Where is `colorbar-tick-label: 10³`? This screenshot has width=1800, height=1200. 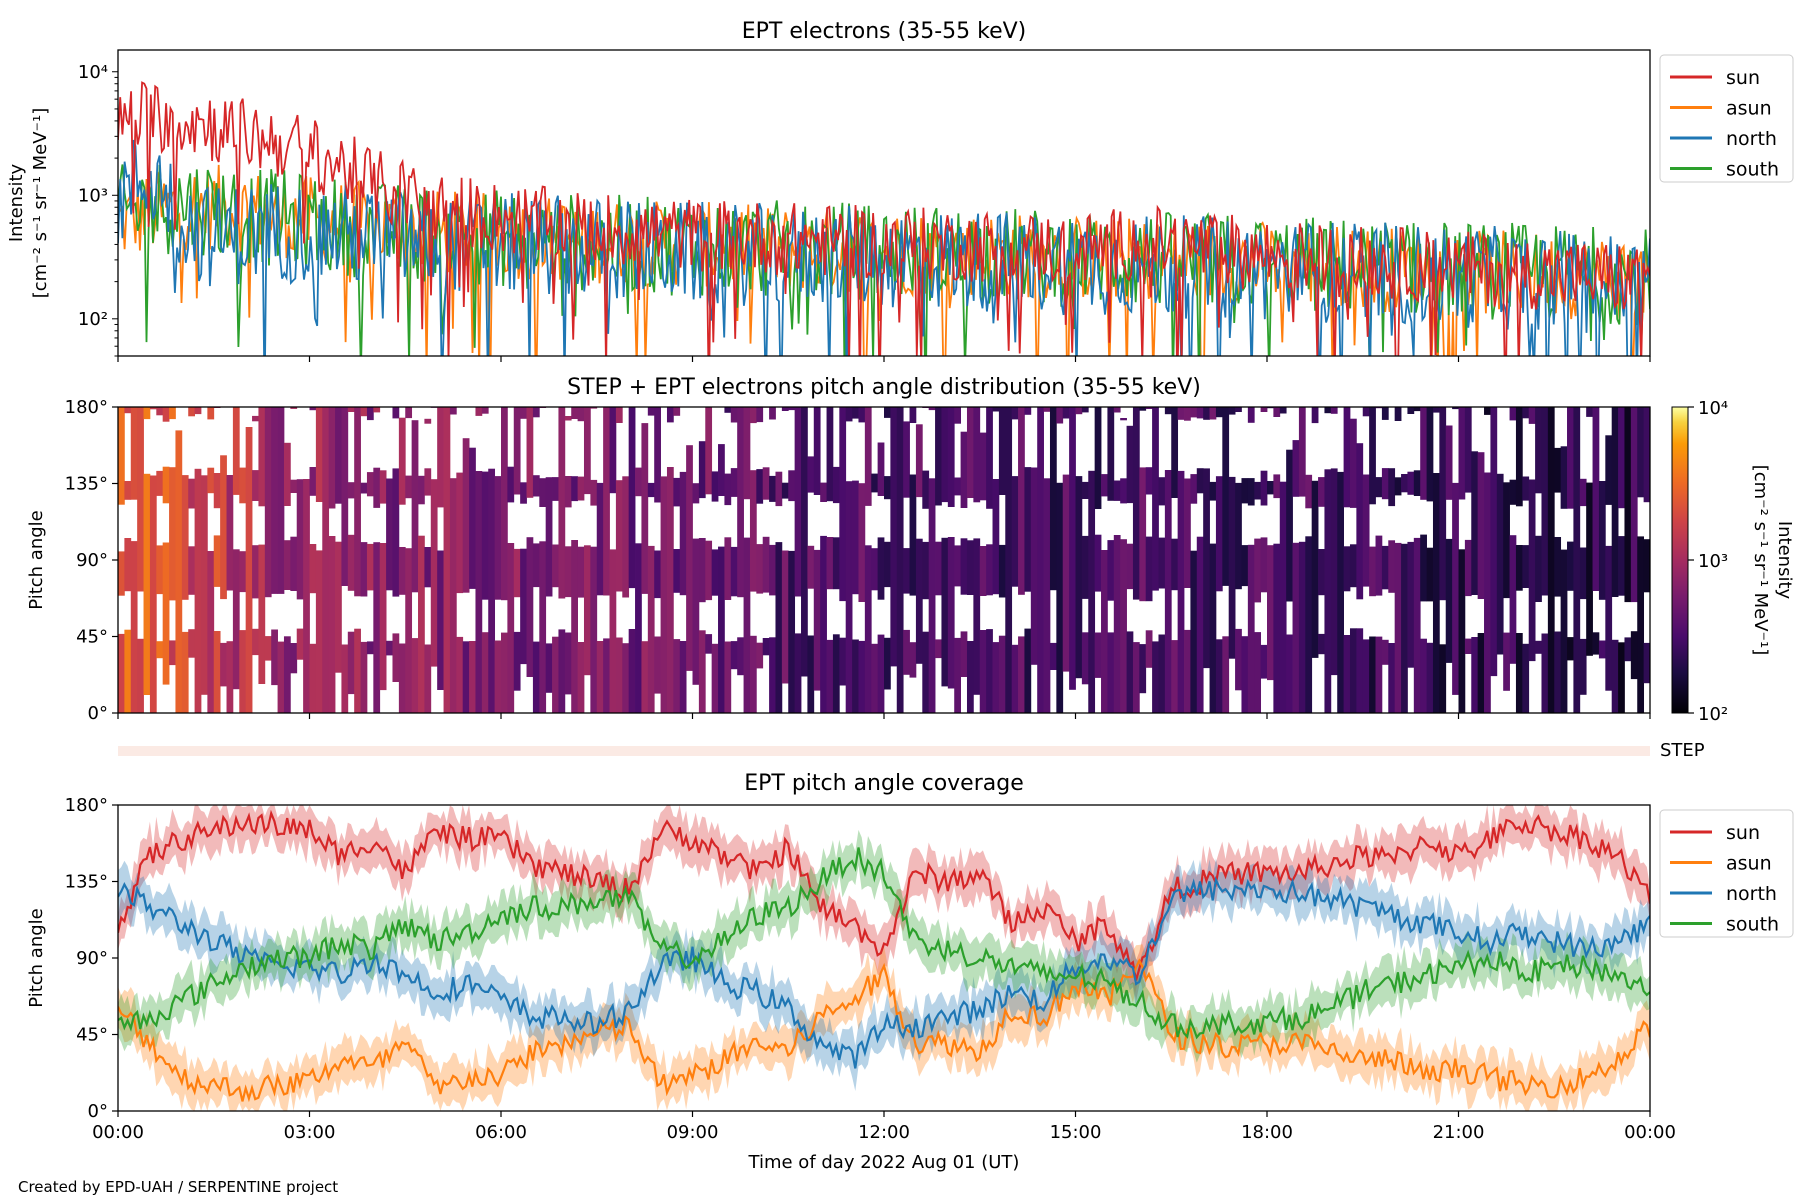 colorbar-tick-label: 10³ is located at coordinates (1713, 561).